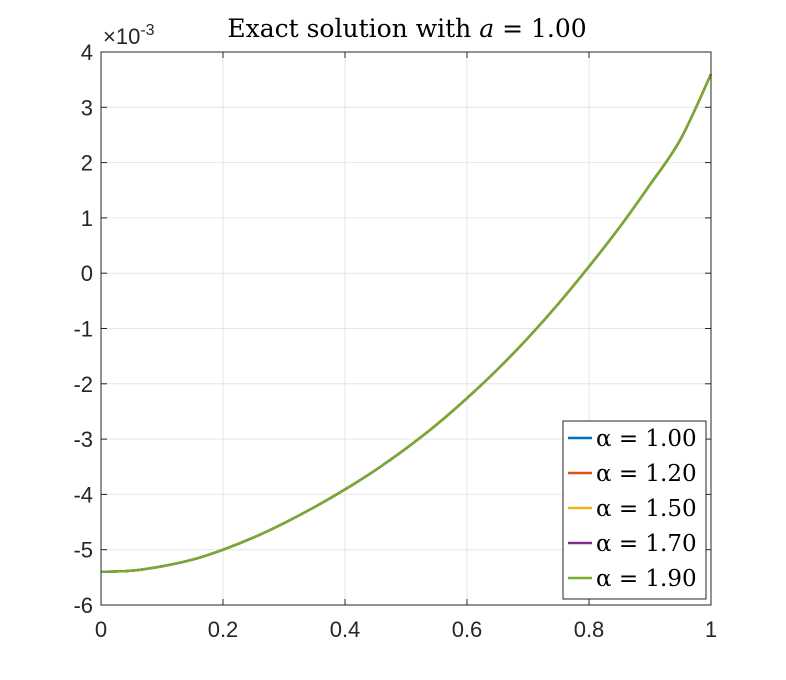  I want to click on legend-label-1: α = 1.00, so click(646, 439).